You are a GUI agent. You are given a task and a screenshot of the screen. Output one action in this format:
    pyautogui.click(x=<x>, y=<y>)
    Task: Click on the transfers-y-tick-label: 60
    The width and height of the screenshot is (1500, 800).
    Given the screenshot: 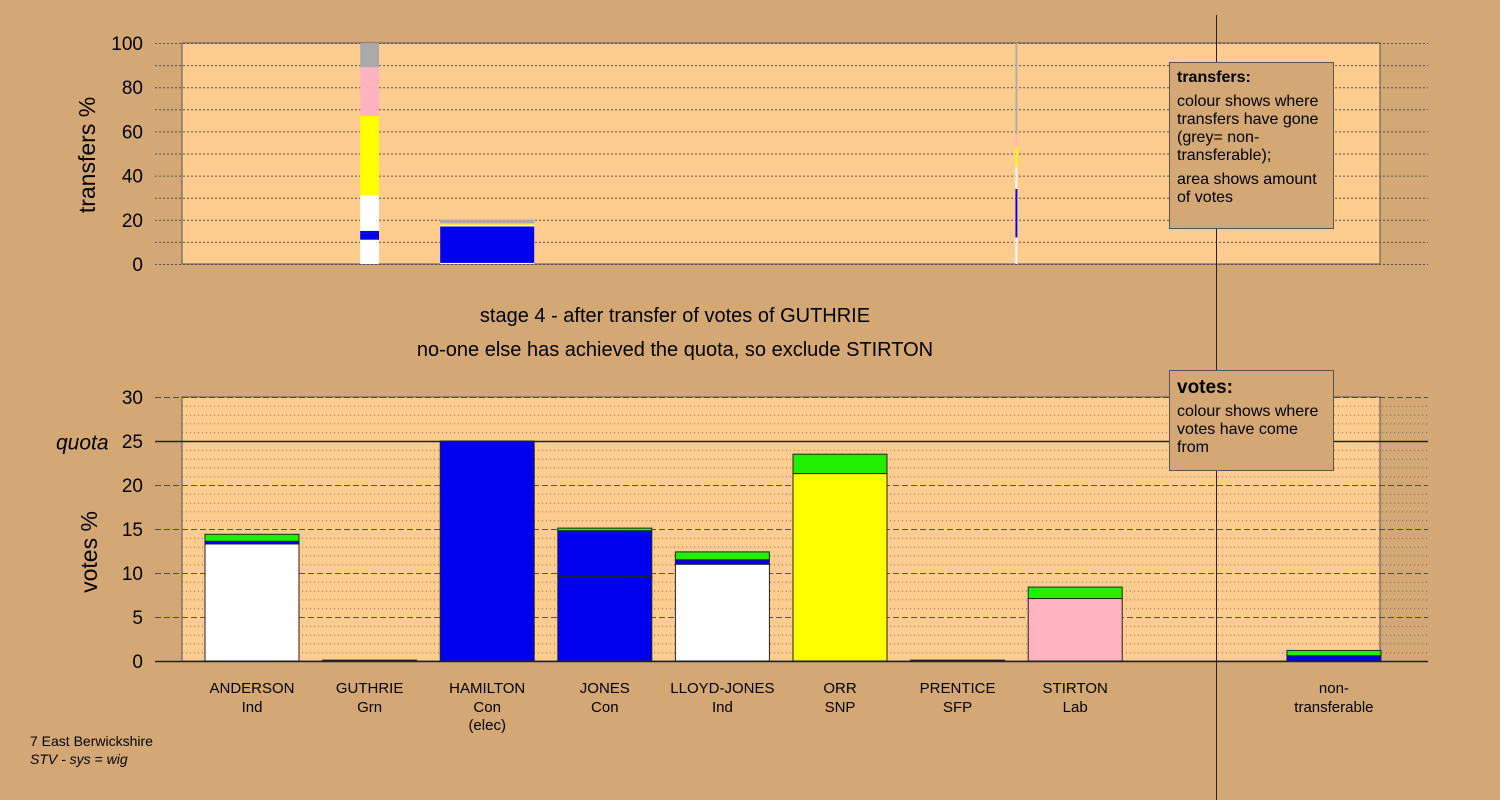 What is the action you would take?
    pyautogui.click(x=132, y=132)
    